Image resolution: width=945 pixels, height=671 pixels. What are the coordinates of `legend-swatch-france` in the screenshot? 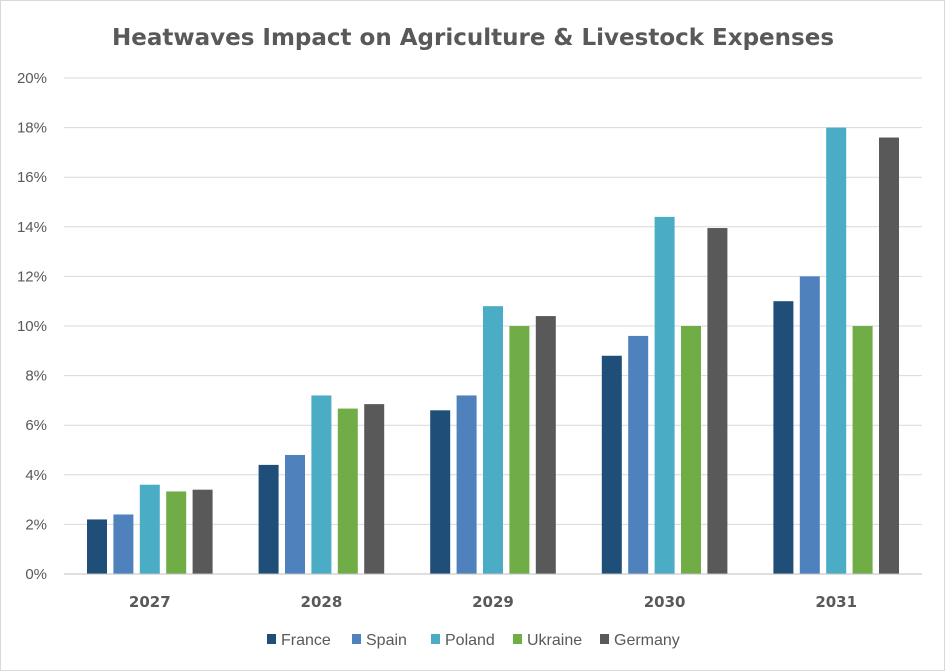 It's located at (271, 639).